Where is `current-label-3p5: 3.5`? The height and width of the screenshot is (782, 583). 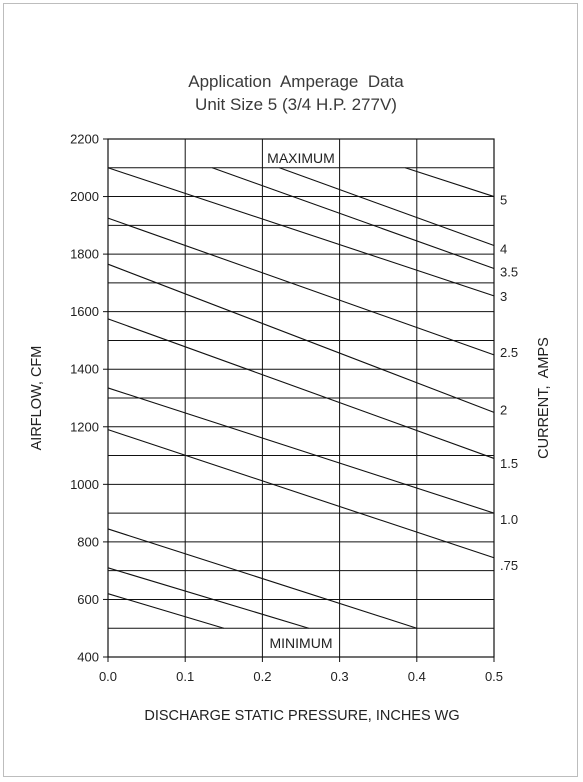 current-label-3p5: 3.5 is located at coordinates (509, 271).